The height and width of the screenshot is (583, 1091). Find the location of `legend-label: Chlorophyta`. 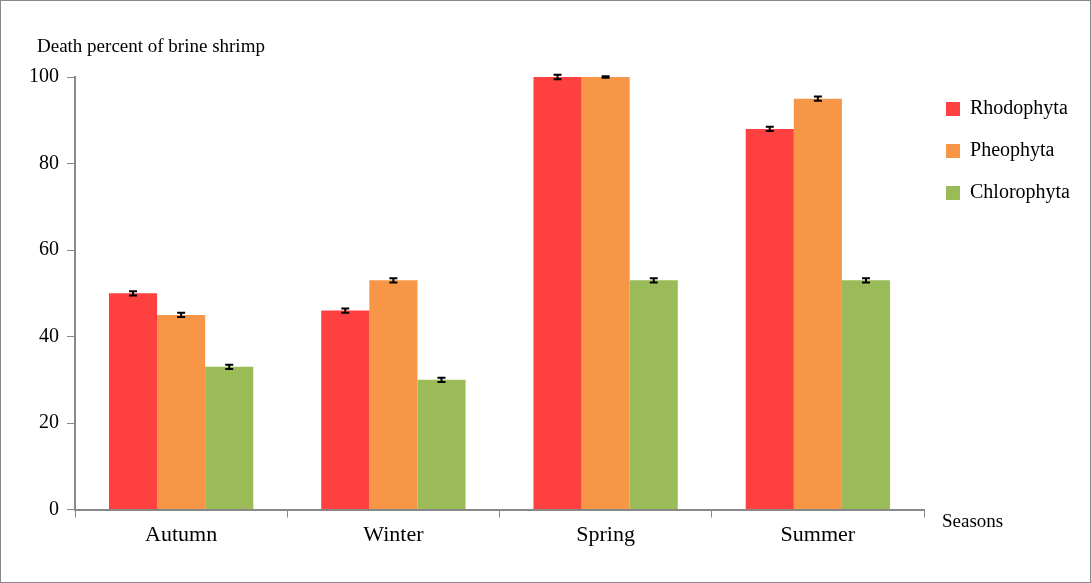

legend-label: Chlorophyta is located at coordinates (1020, 192).